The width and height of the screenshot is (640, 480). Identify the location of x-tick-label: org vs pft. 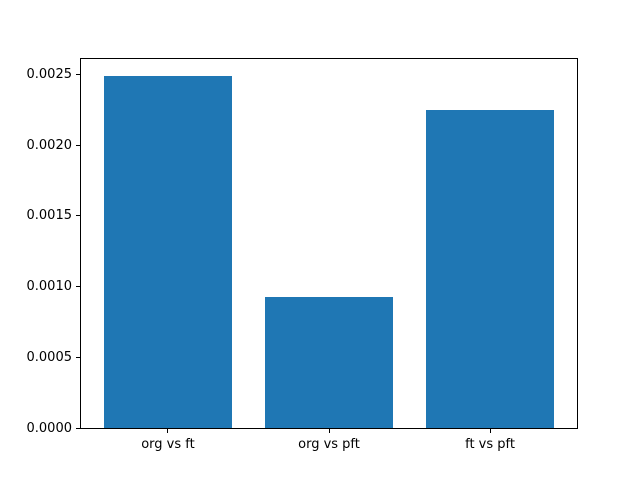
(329, 444).